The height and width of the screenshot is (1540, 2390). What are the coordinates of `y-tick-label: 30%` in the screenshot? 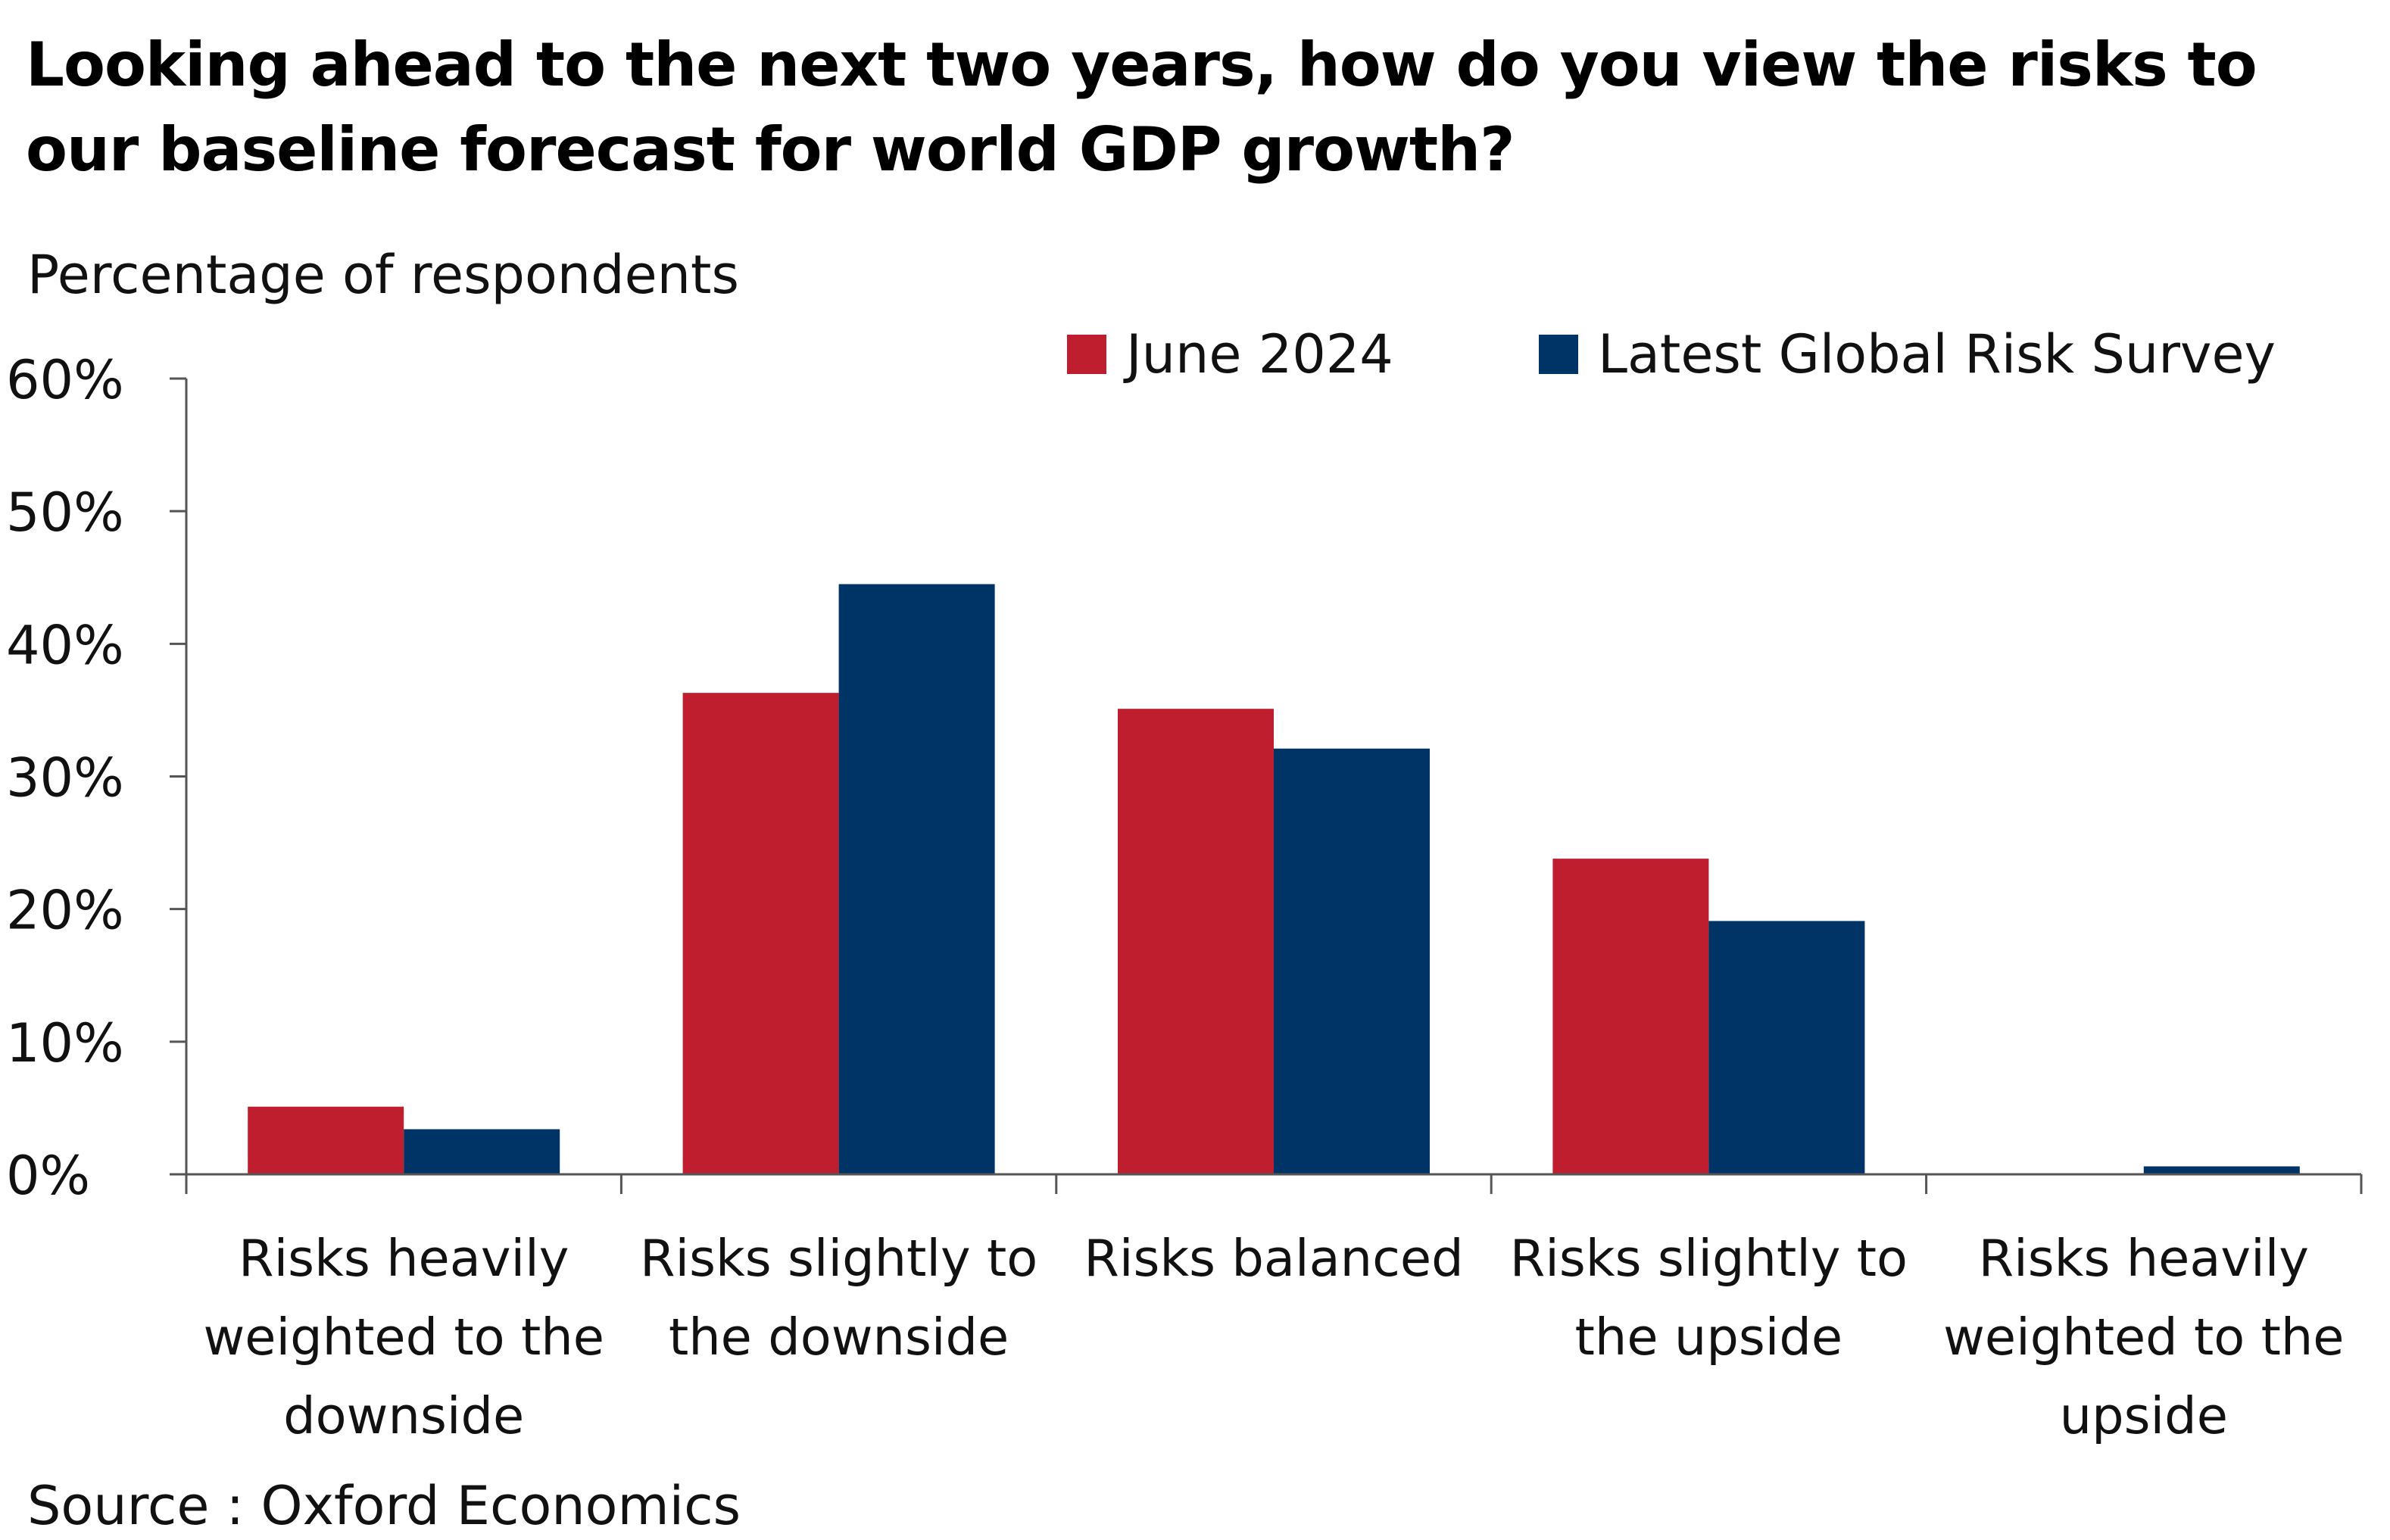 It's located at (65, 778).